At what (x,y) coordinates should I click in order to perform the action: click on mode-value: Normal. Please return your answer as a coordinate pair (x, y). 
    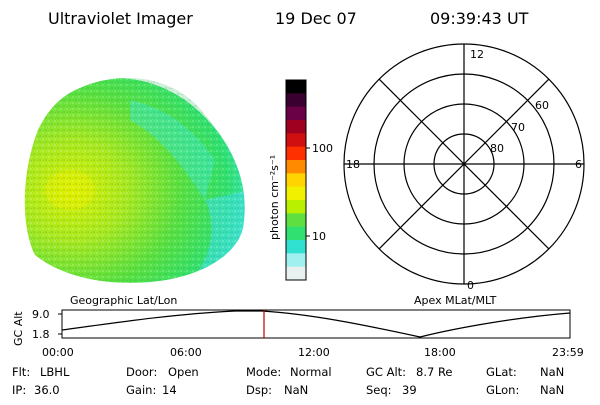
    Looking at the image, I should click on (311, 372).